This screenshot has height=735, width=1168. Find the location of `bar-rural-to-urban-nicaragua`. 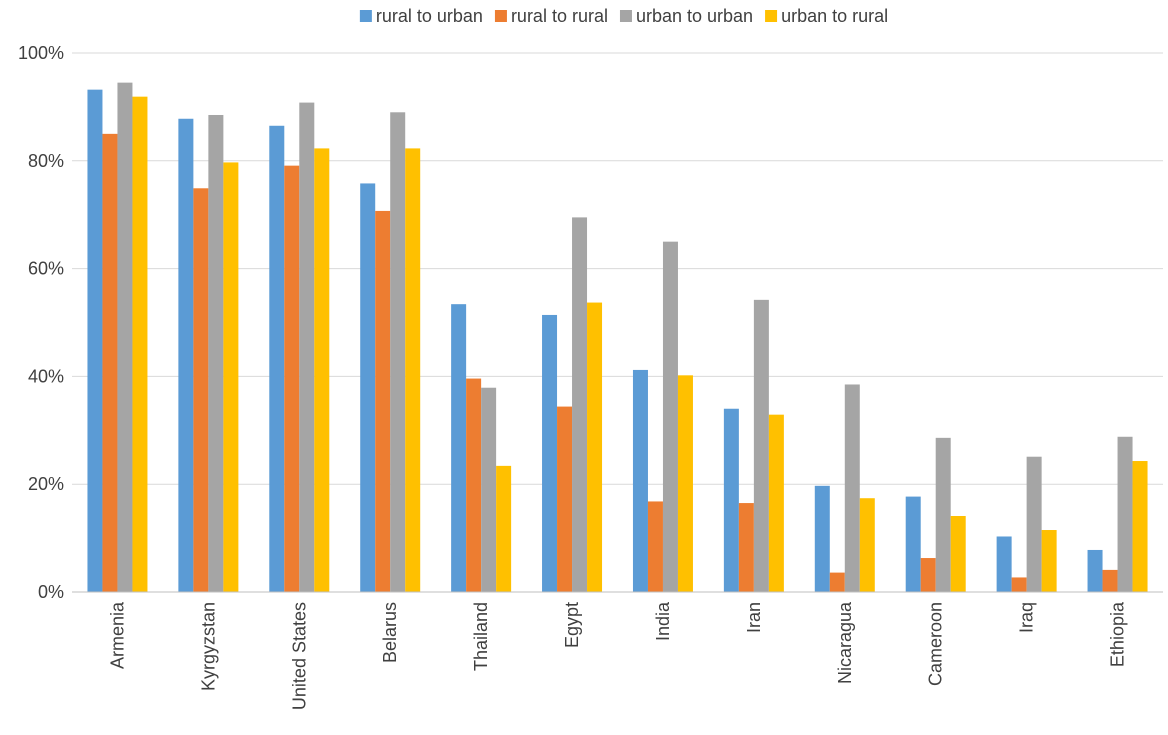

bar-rural-to-urban-nicaragua is located at coordinates (822, 538).